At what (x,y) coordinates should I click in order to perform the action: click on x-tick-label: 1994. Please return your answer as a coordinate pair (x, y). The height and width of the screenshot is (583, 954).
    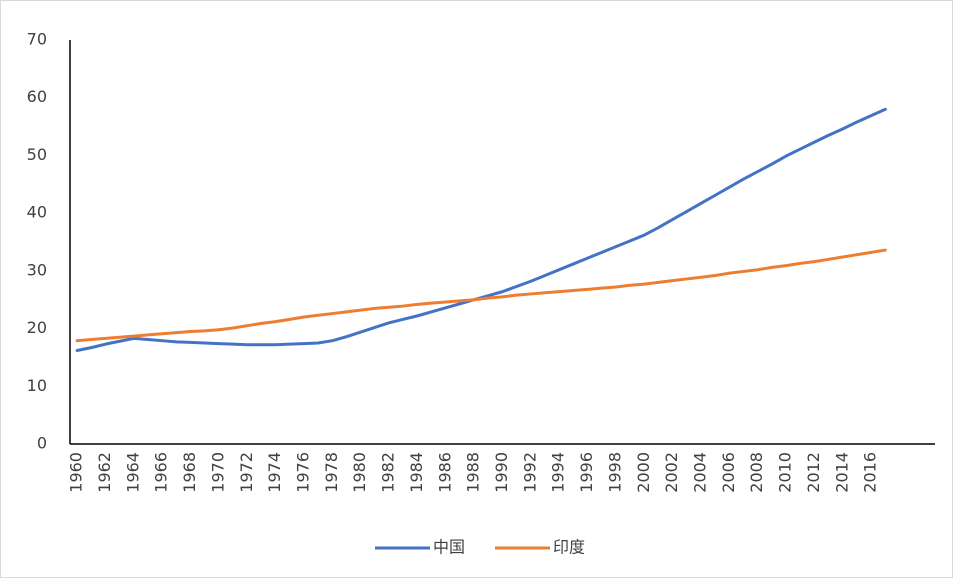
    Looking at the image, I should click on (558, 472).